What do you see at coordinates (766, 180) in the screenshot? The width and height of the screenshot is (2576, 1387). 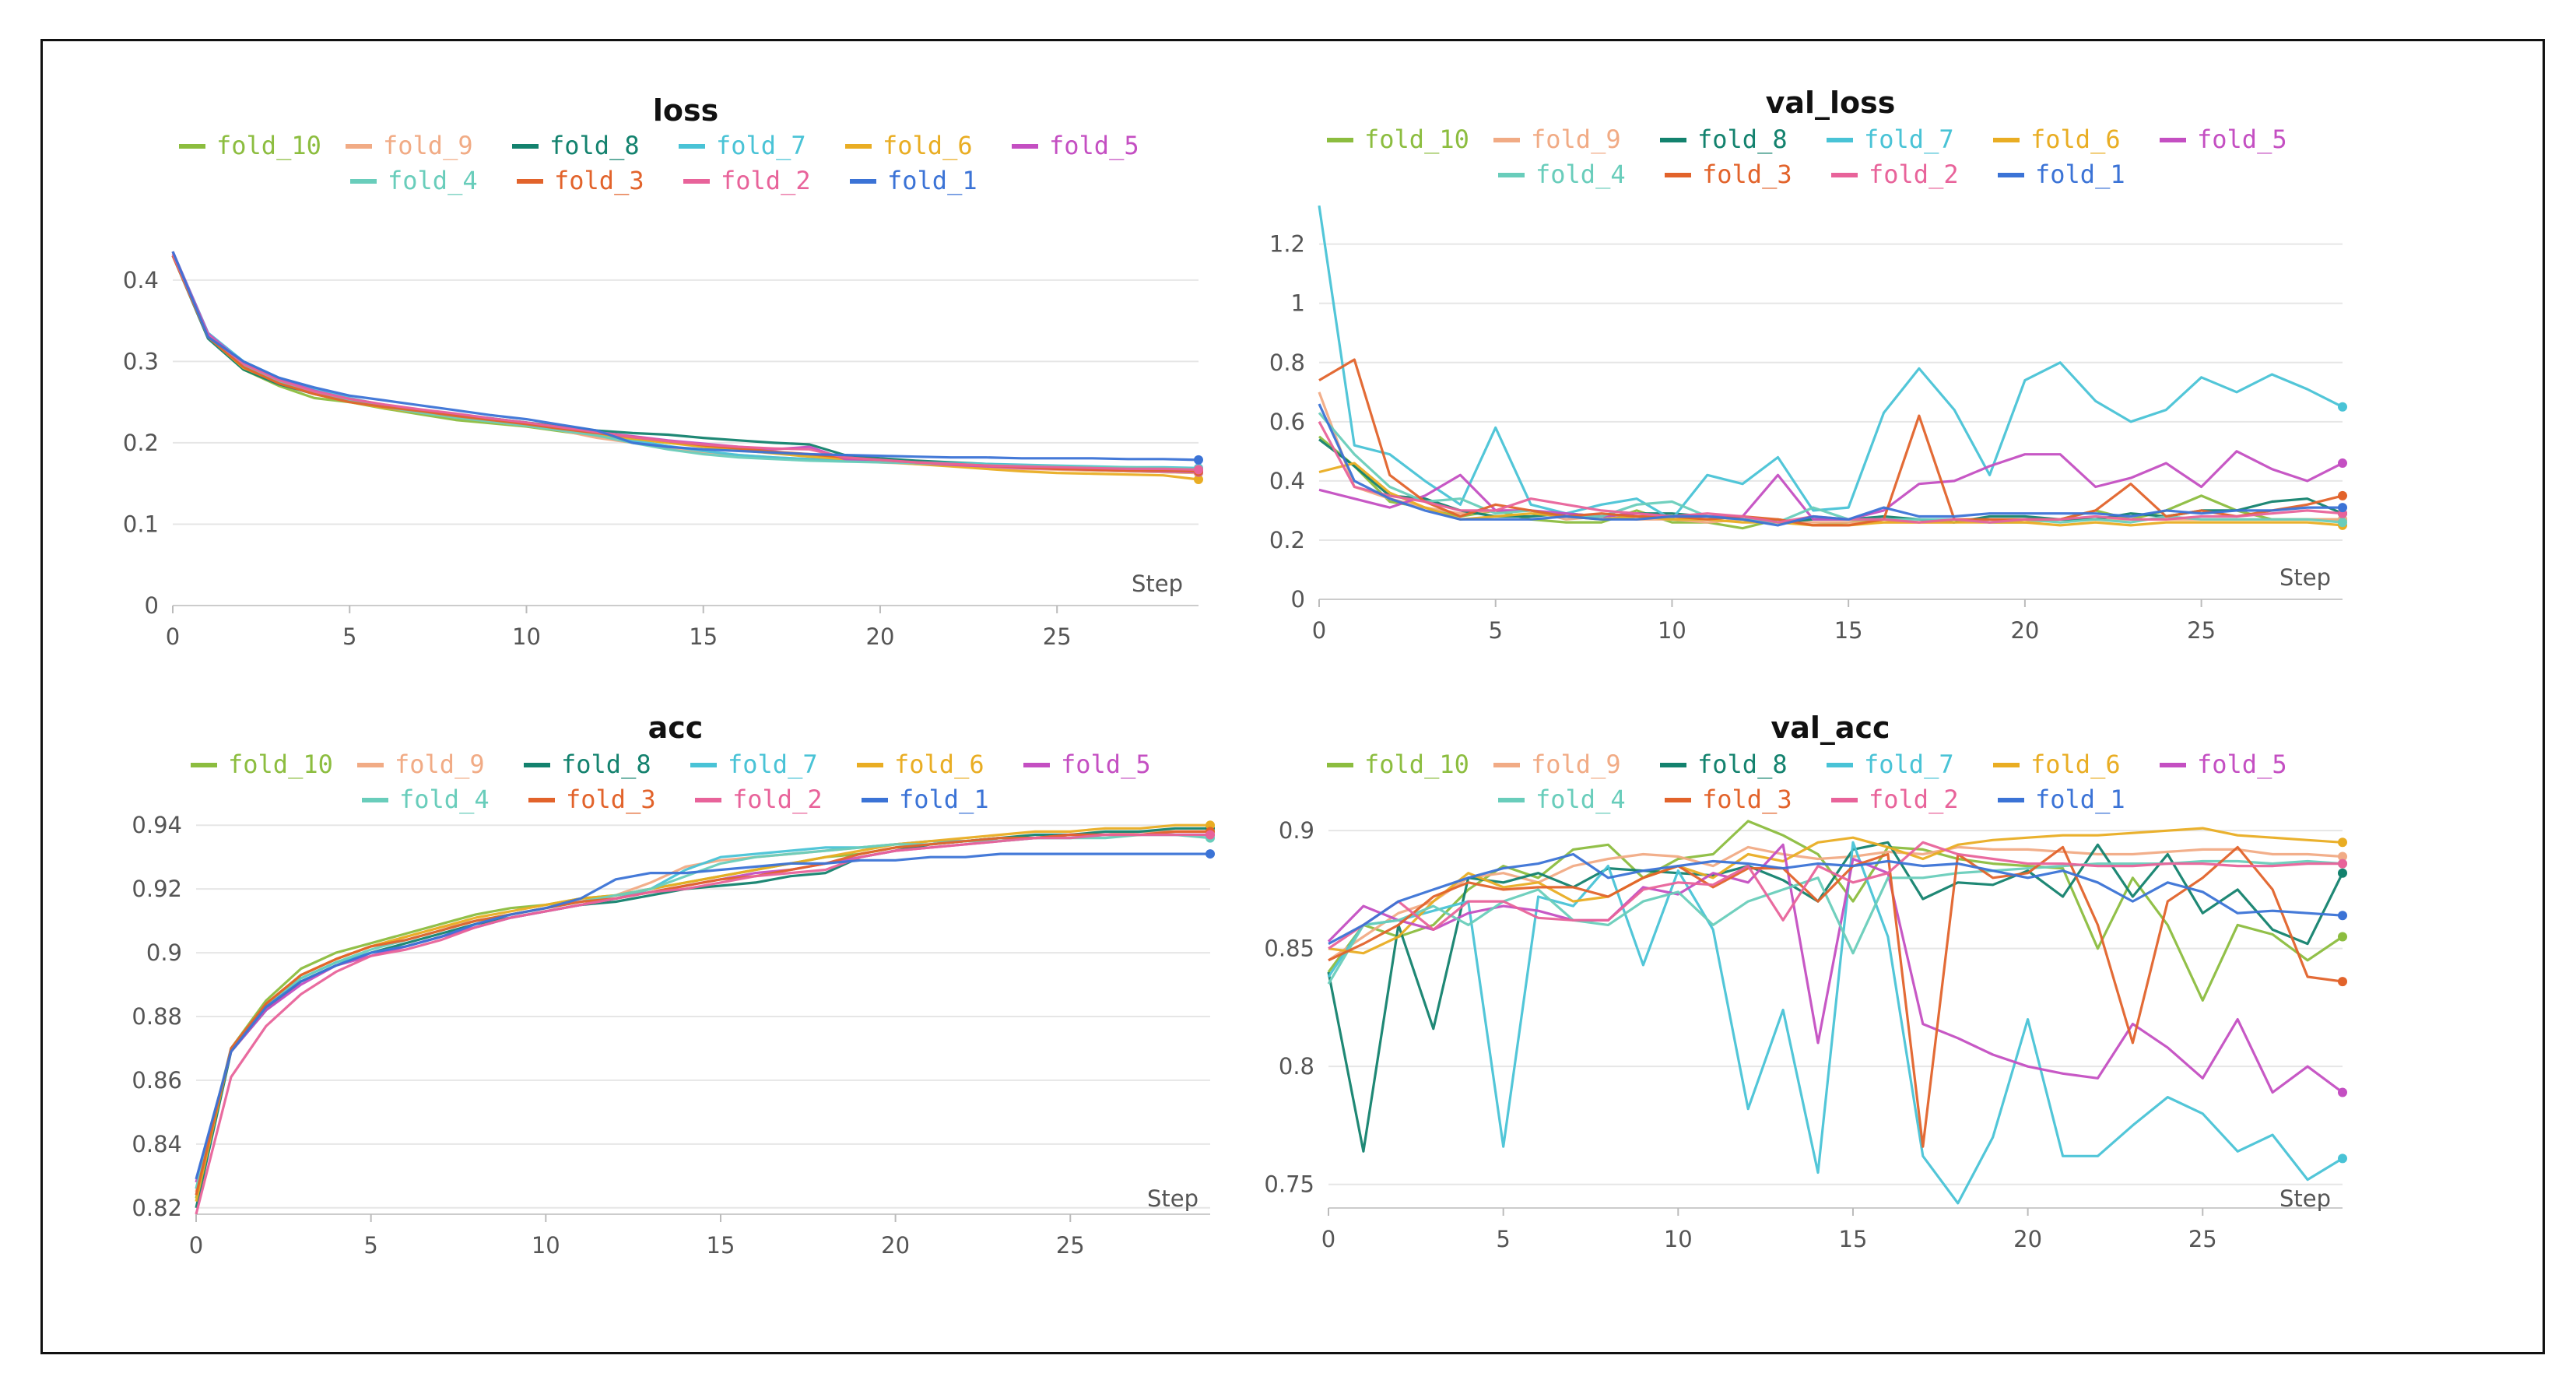 I see `legend-label: fold_2` at bounding box center [766, 180].